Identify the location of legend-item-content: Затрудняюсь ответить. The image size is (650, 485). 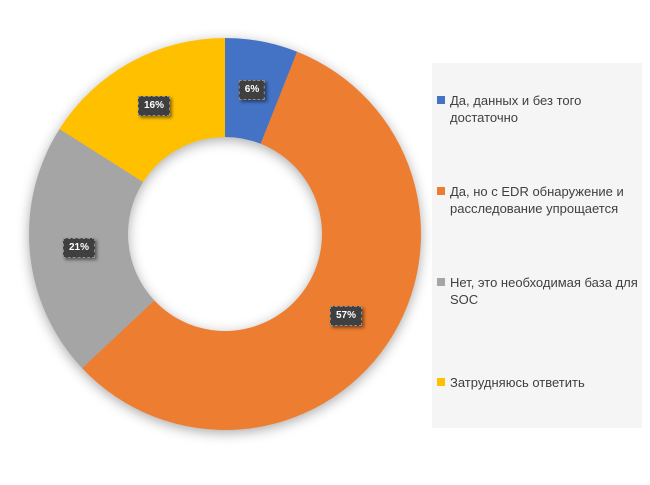
(511, 382).